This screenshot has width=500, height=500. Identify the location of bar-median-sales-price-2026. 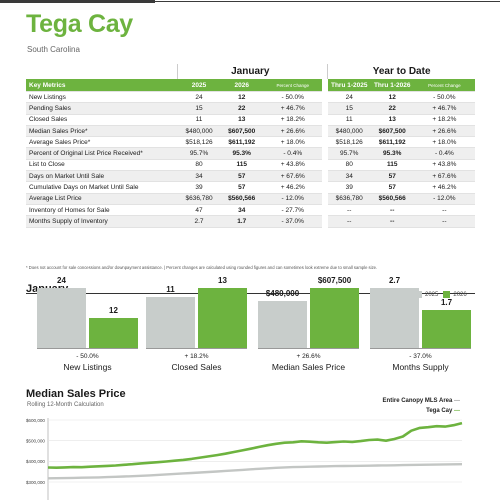
(334, 318).